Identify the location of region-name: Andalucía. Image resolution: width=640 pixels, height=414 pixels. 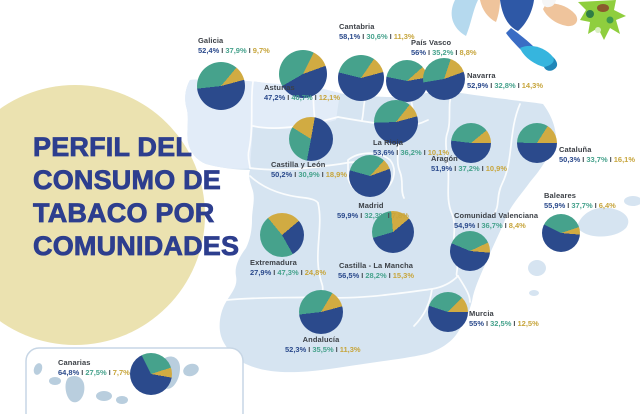
(321, 339).